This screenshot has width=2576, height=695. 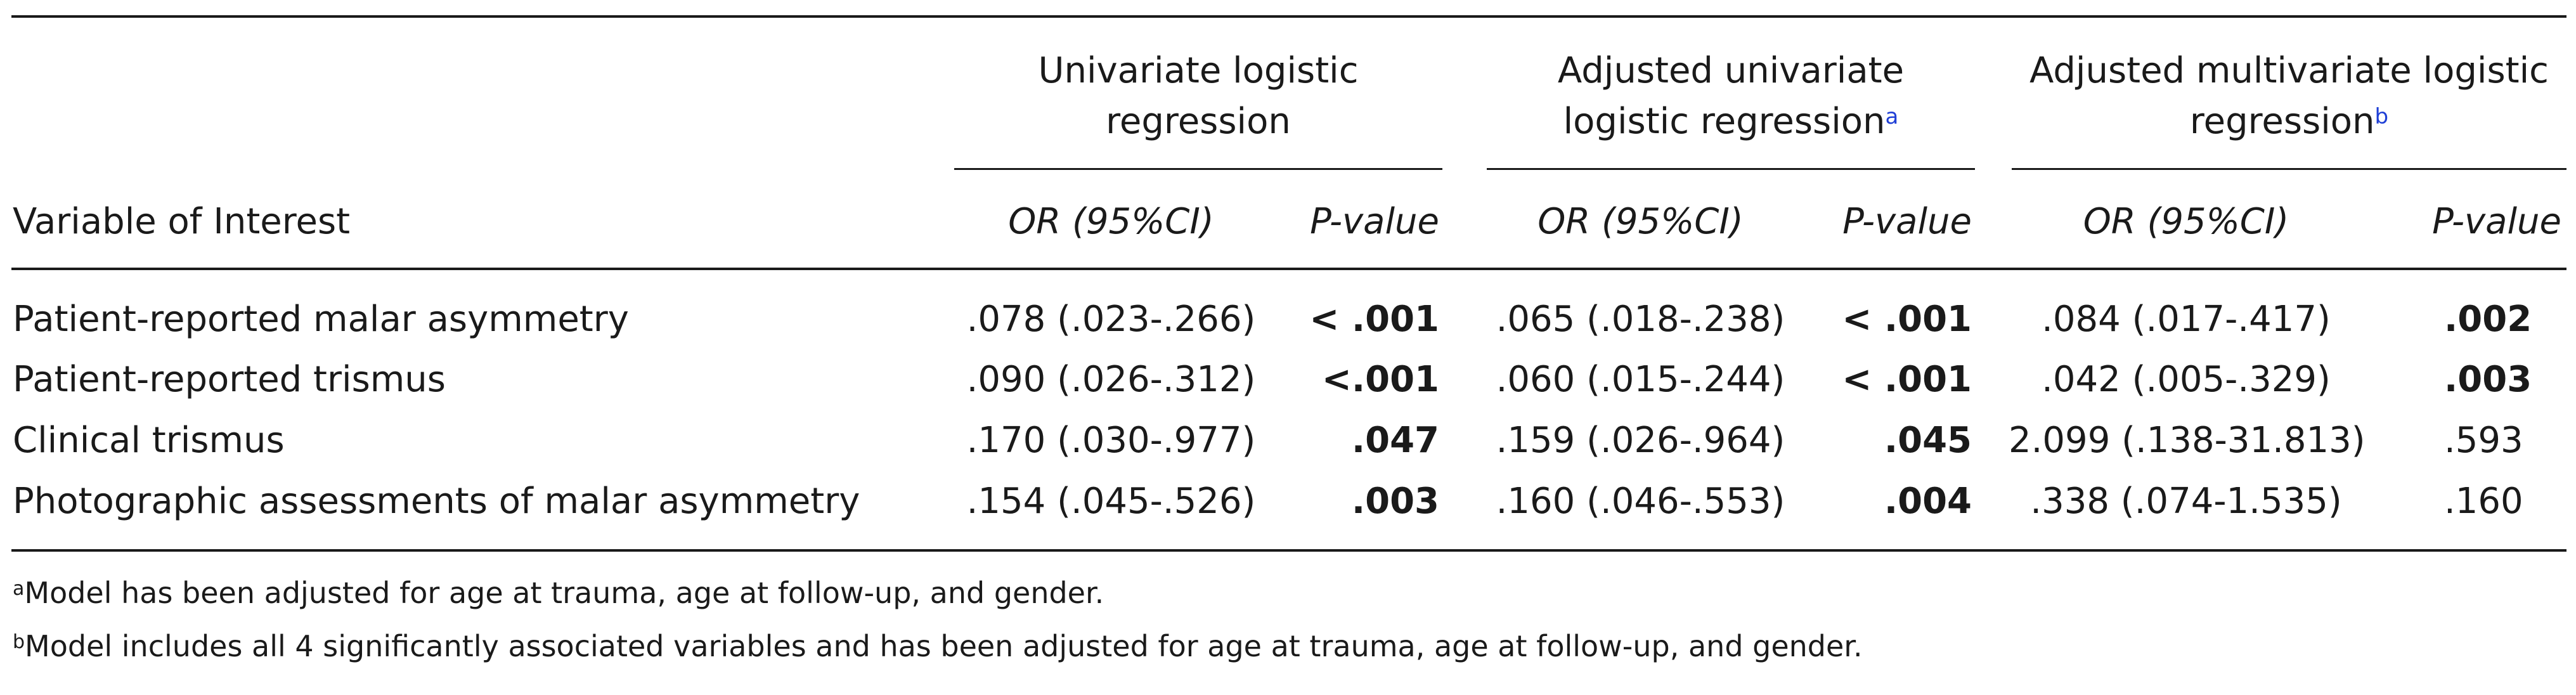 I want to click on group-header-line2: regressionb, so click(x=2289, y=121).